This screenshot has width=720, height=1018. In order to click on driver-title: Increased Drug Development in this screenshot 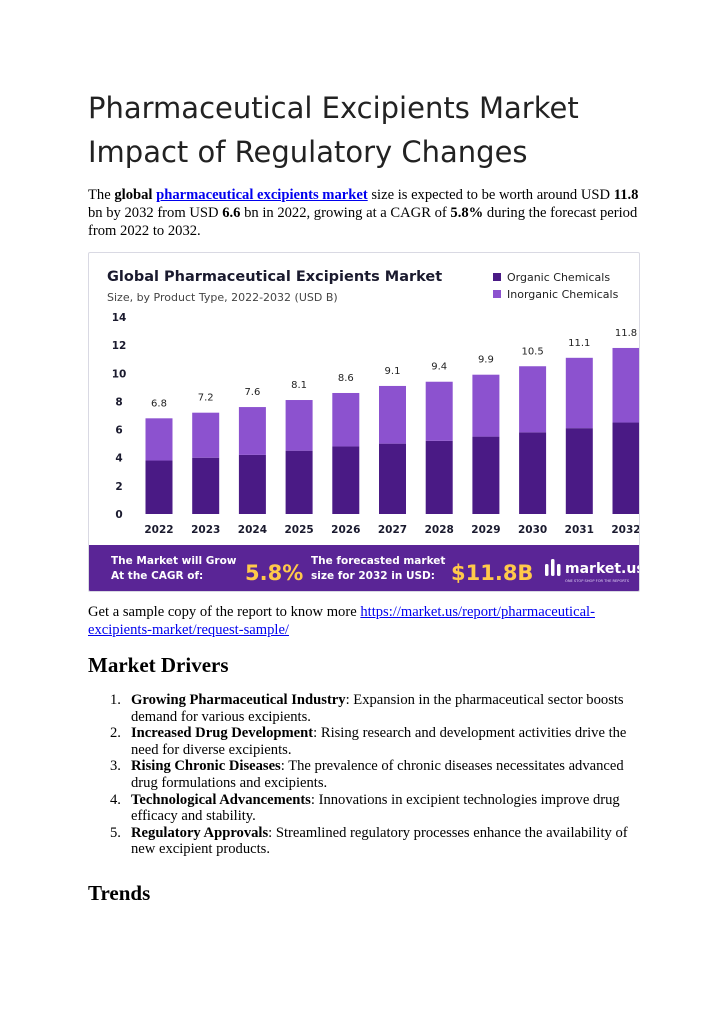, I will do `click(222, 733)`.